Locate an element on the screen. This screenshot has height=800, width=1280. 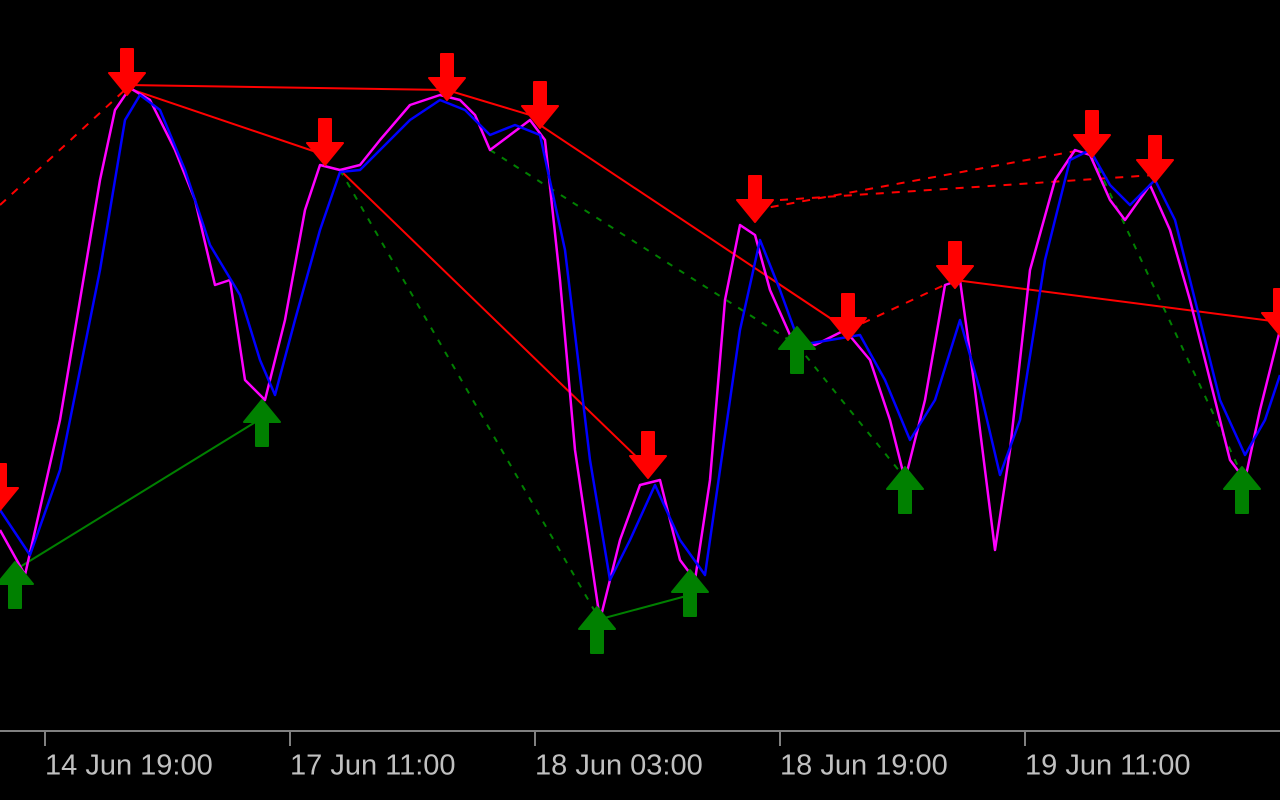
x-tick-label: 14 Jun 19:00 is located at coordinates (129, 766).